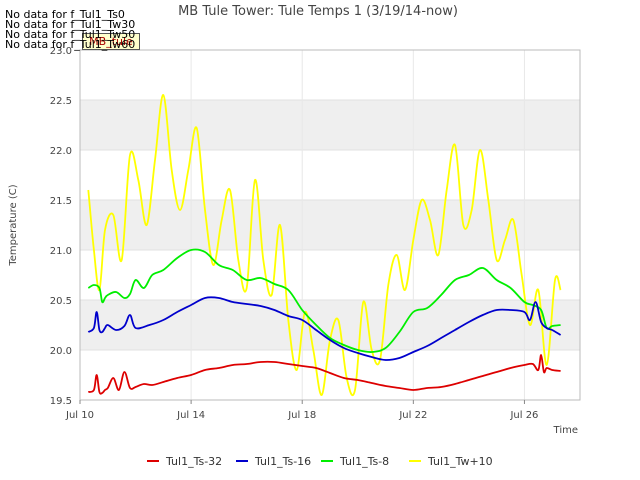 The image size is (640, 480). I want to click on x-axis: Jul 10 Jul 14 Jul 18 Jul 22 Jul 26, so click(301, 410).